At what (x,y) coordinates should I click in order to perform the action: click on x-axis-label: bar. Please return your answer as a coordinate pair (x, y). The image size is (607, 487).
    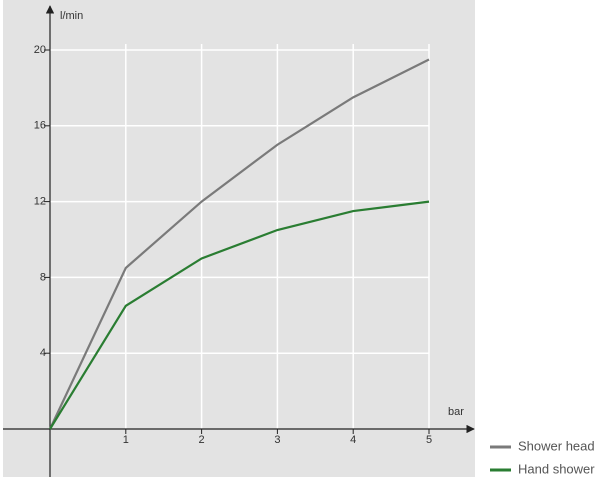
    Looking at the image, I should click on (456, 412).